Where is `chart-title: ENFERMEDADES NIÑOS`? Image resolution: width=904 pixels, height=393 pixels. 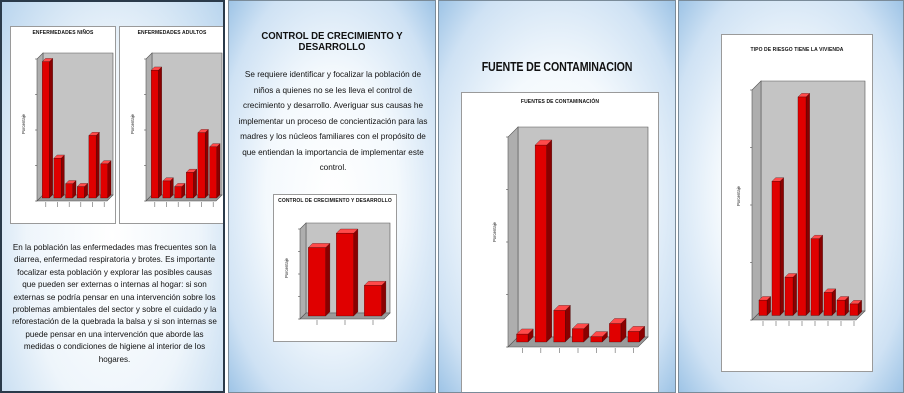 chart-title: ENFERMEDADES NIÑOS is located at coordinates (63, 33).